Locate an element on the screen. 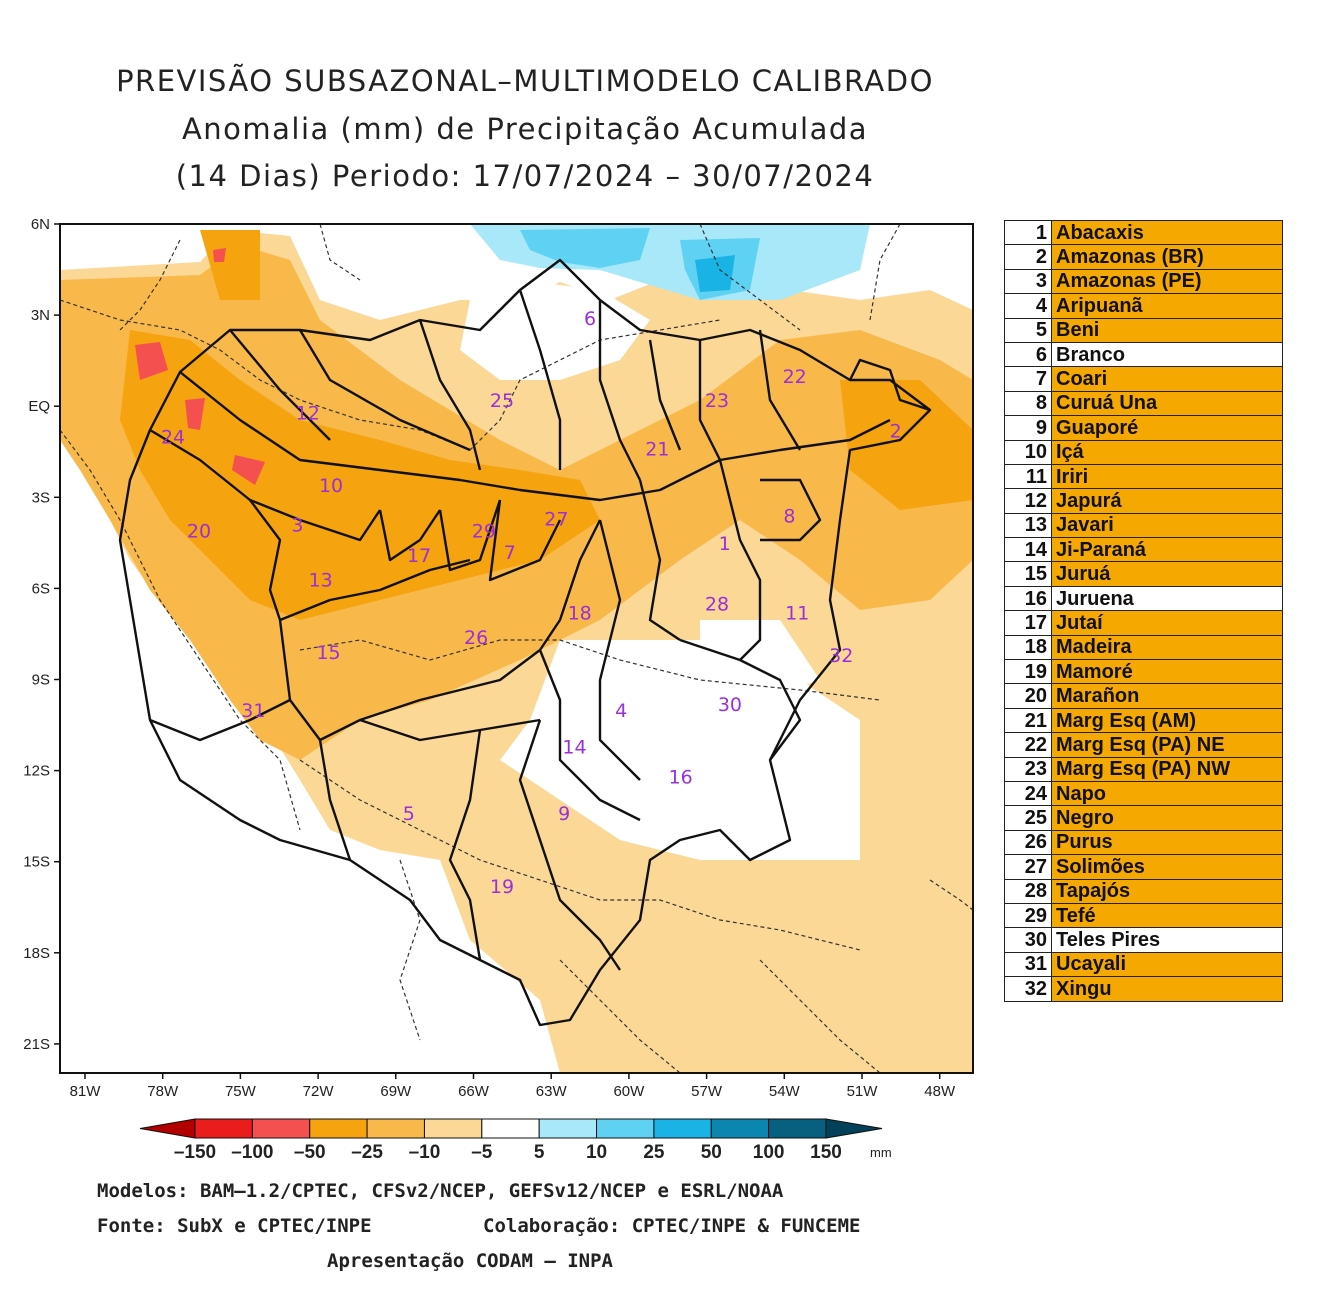  legend-row-number: 28 is located at coordinates (1028, 891).